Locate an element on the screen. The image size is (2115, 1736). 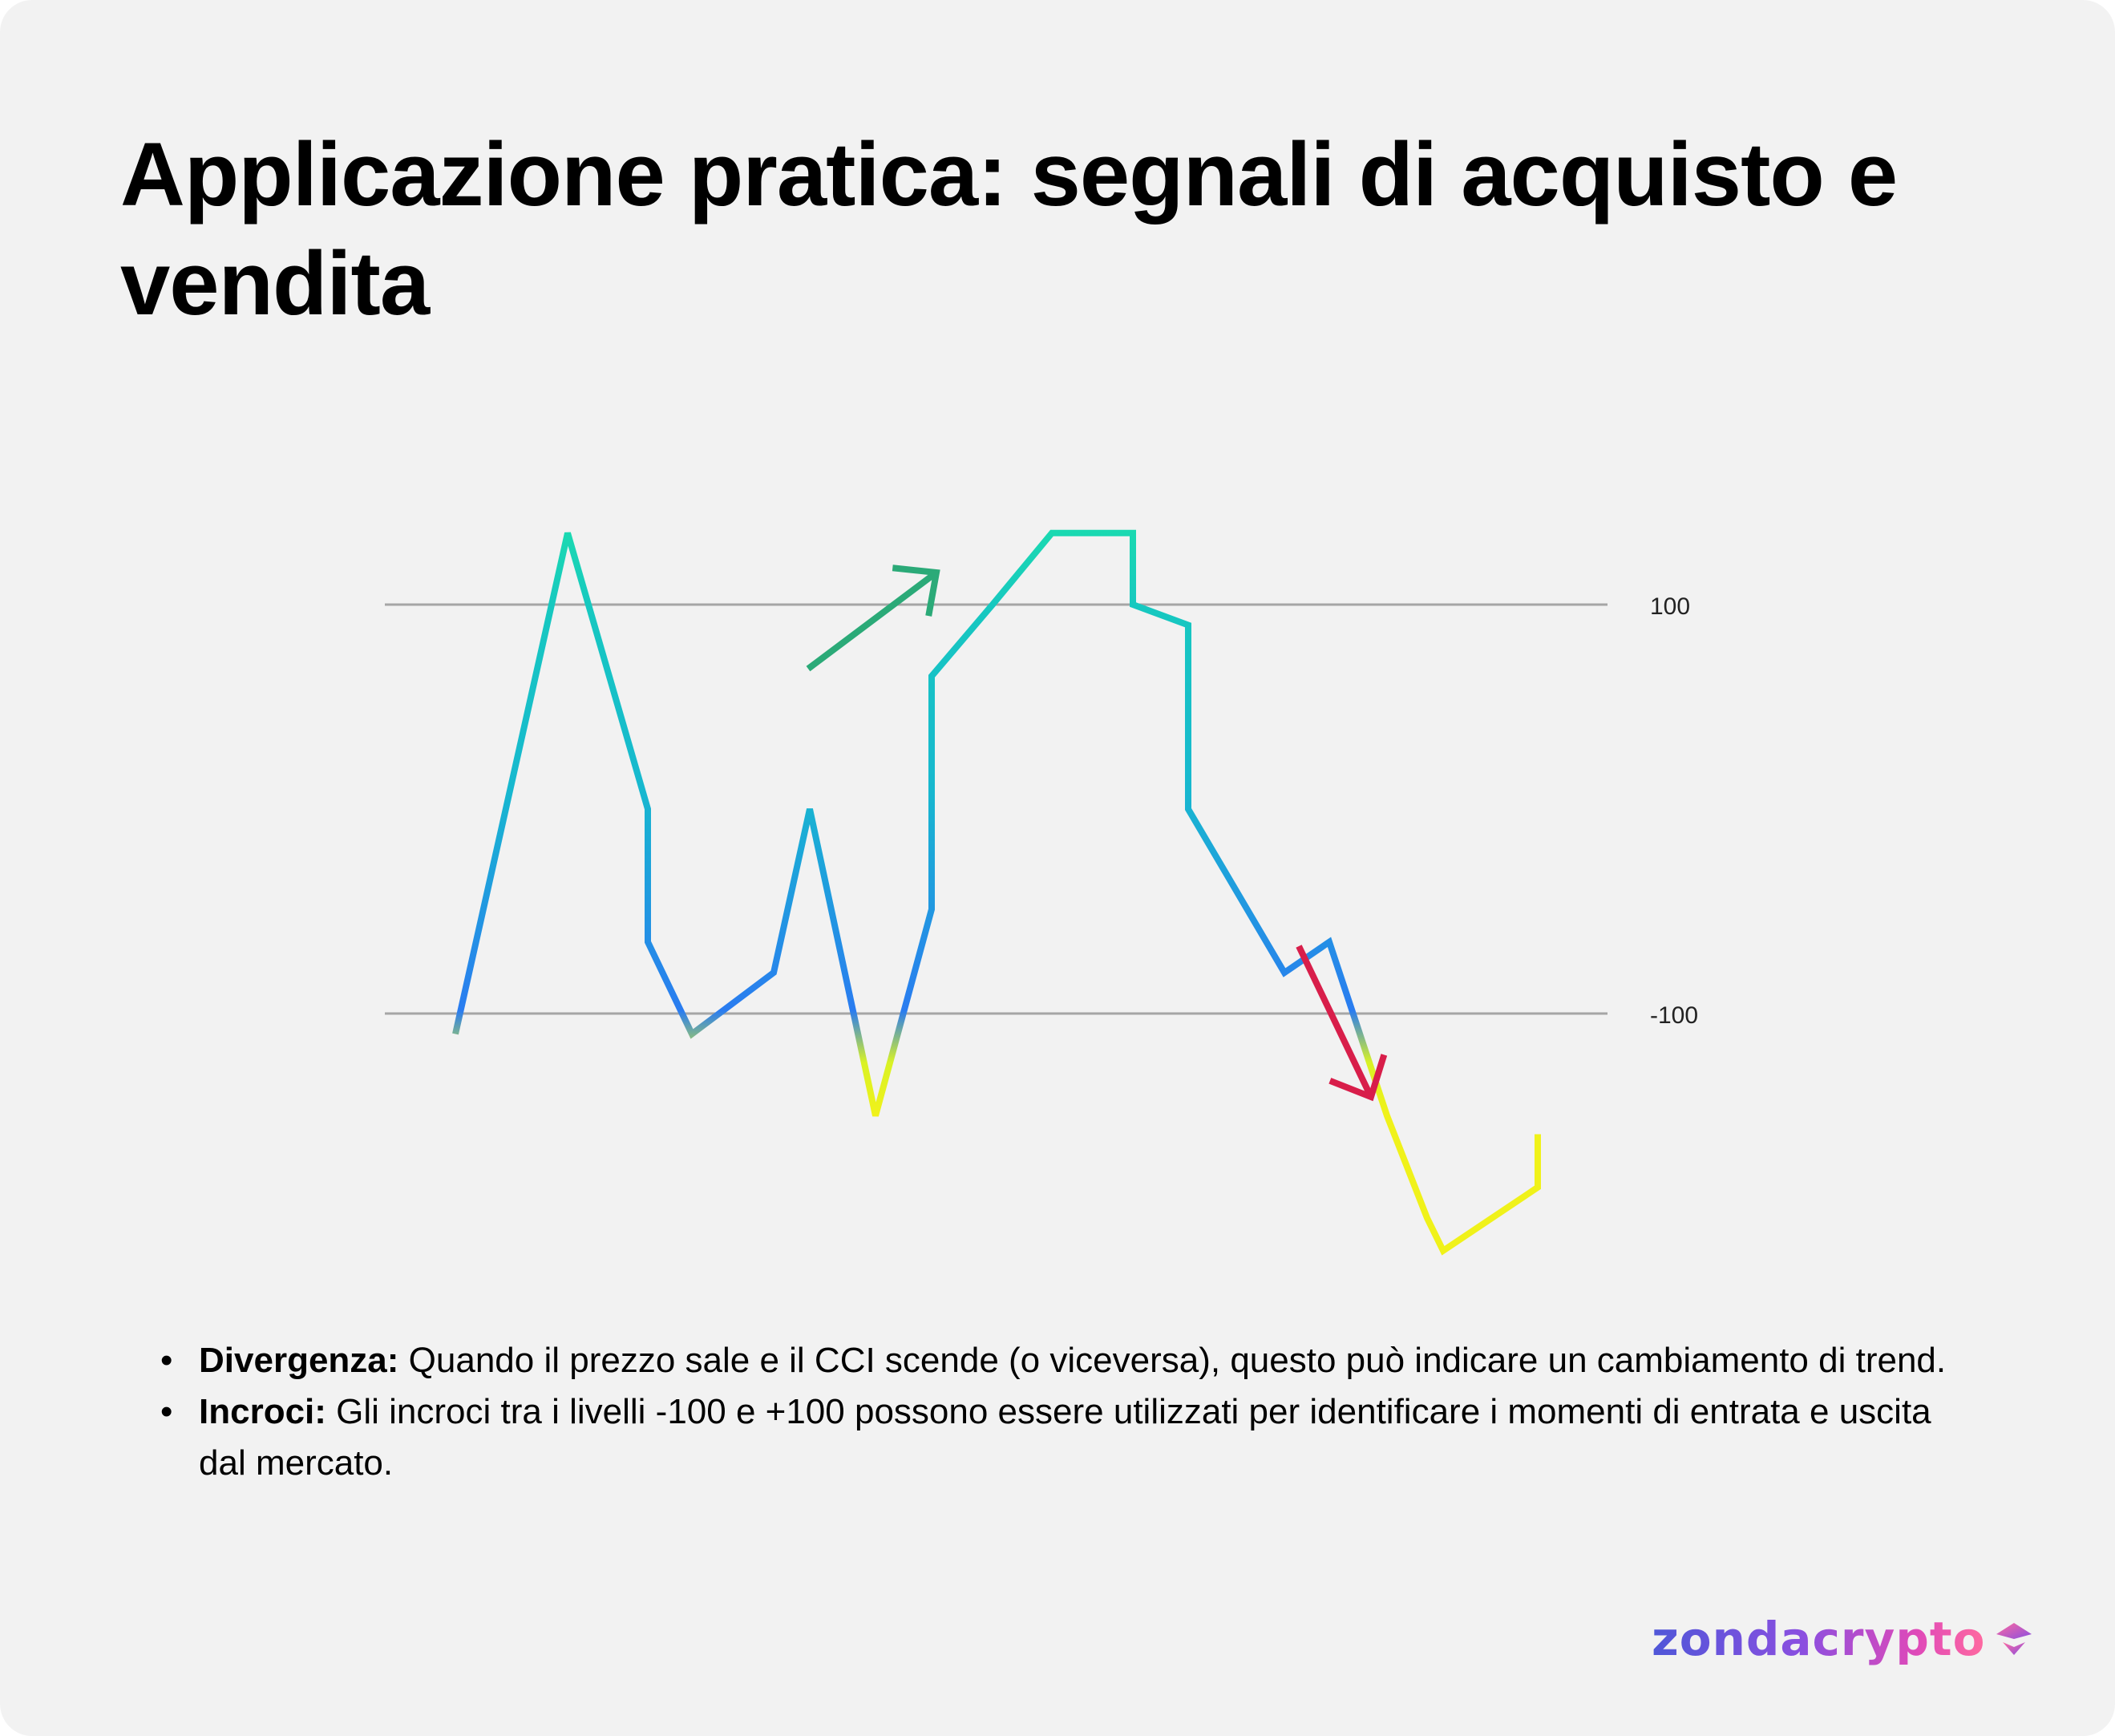
bullet-term: Divergenza: is located at coordinates (299, 1360).